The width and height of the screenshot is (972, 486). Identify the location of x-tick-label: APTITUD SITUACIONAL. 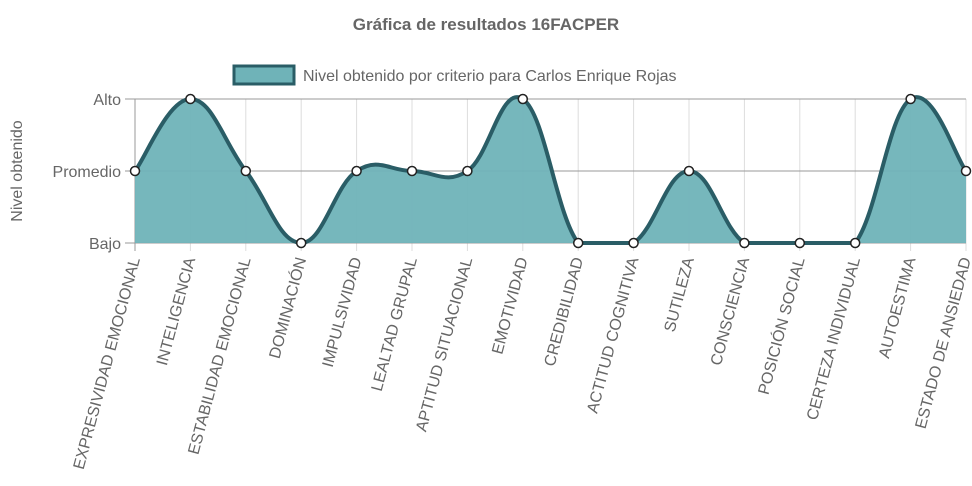
(444, 345).